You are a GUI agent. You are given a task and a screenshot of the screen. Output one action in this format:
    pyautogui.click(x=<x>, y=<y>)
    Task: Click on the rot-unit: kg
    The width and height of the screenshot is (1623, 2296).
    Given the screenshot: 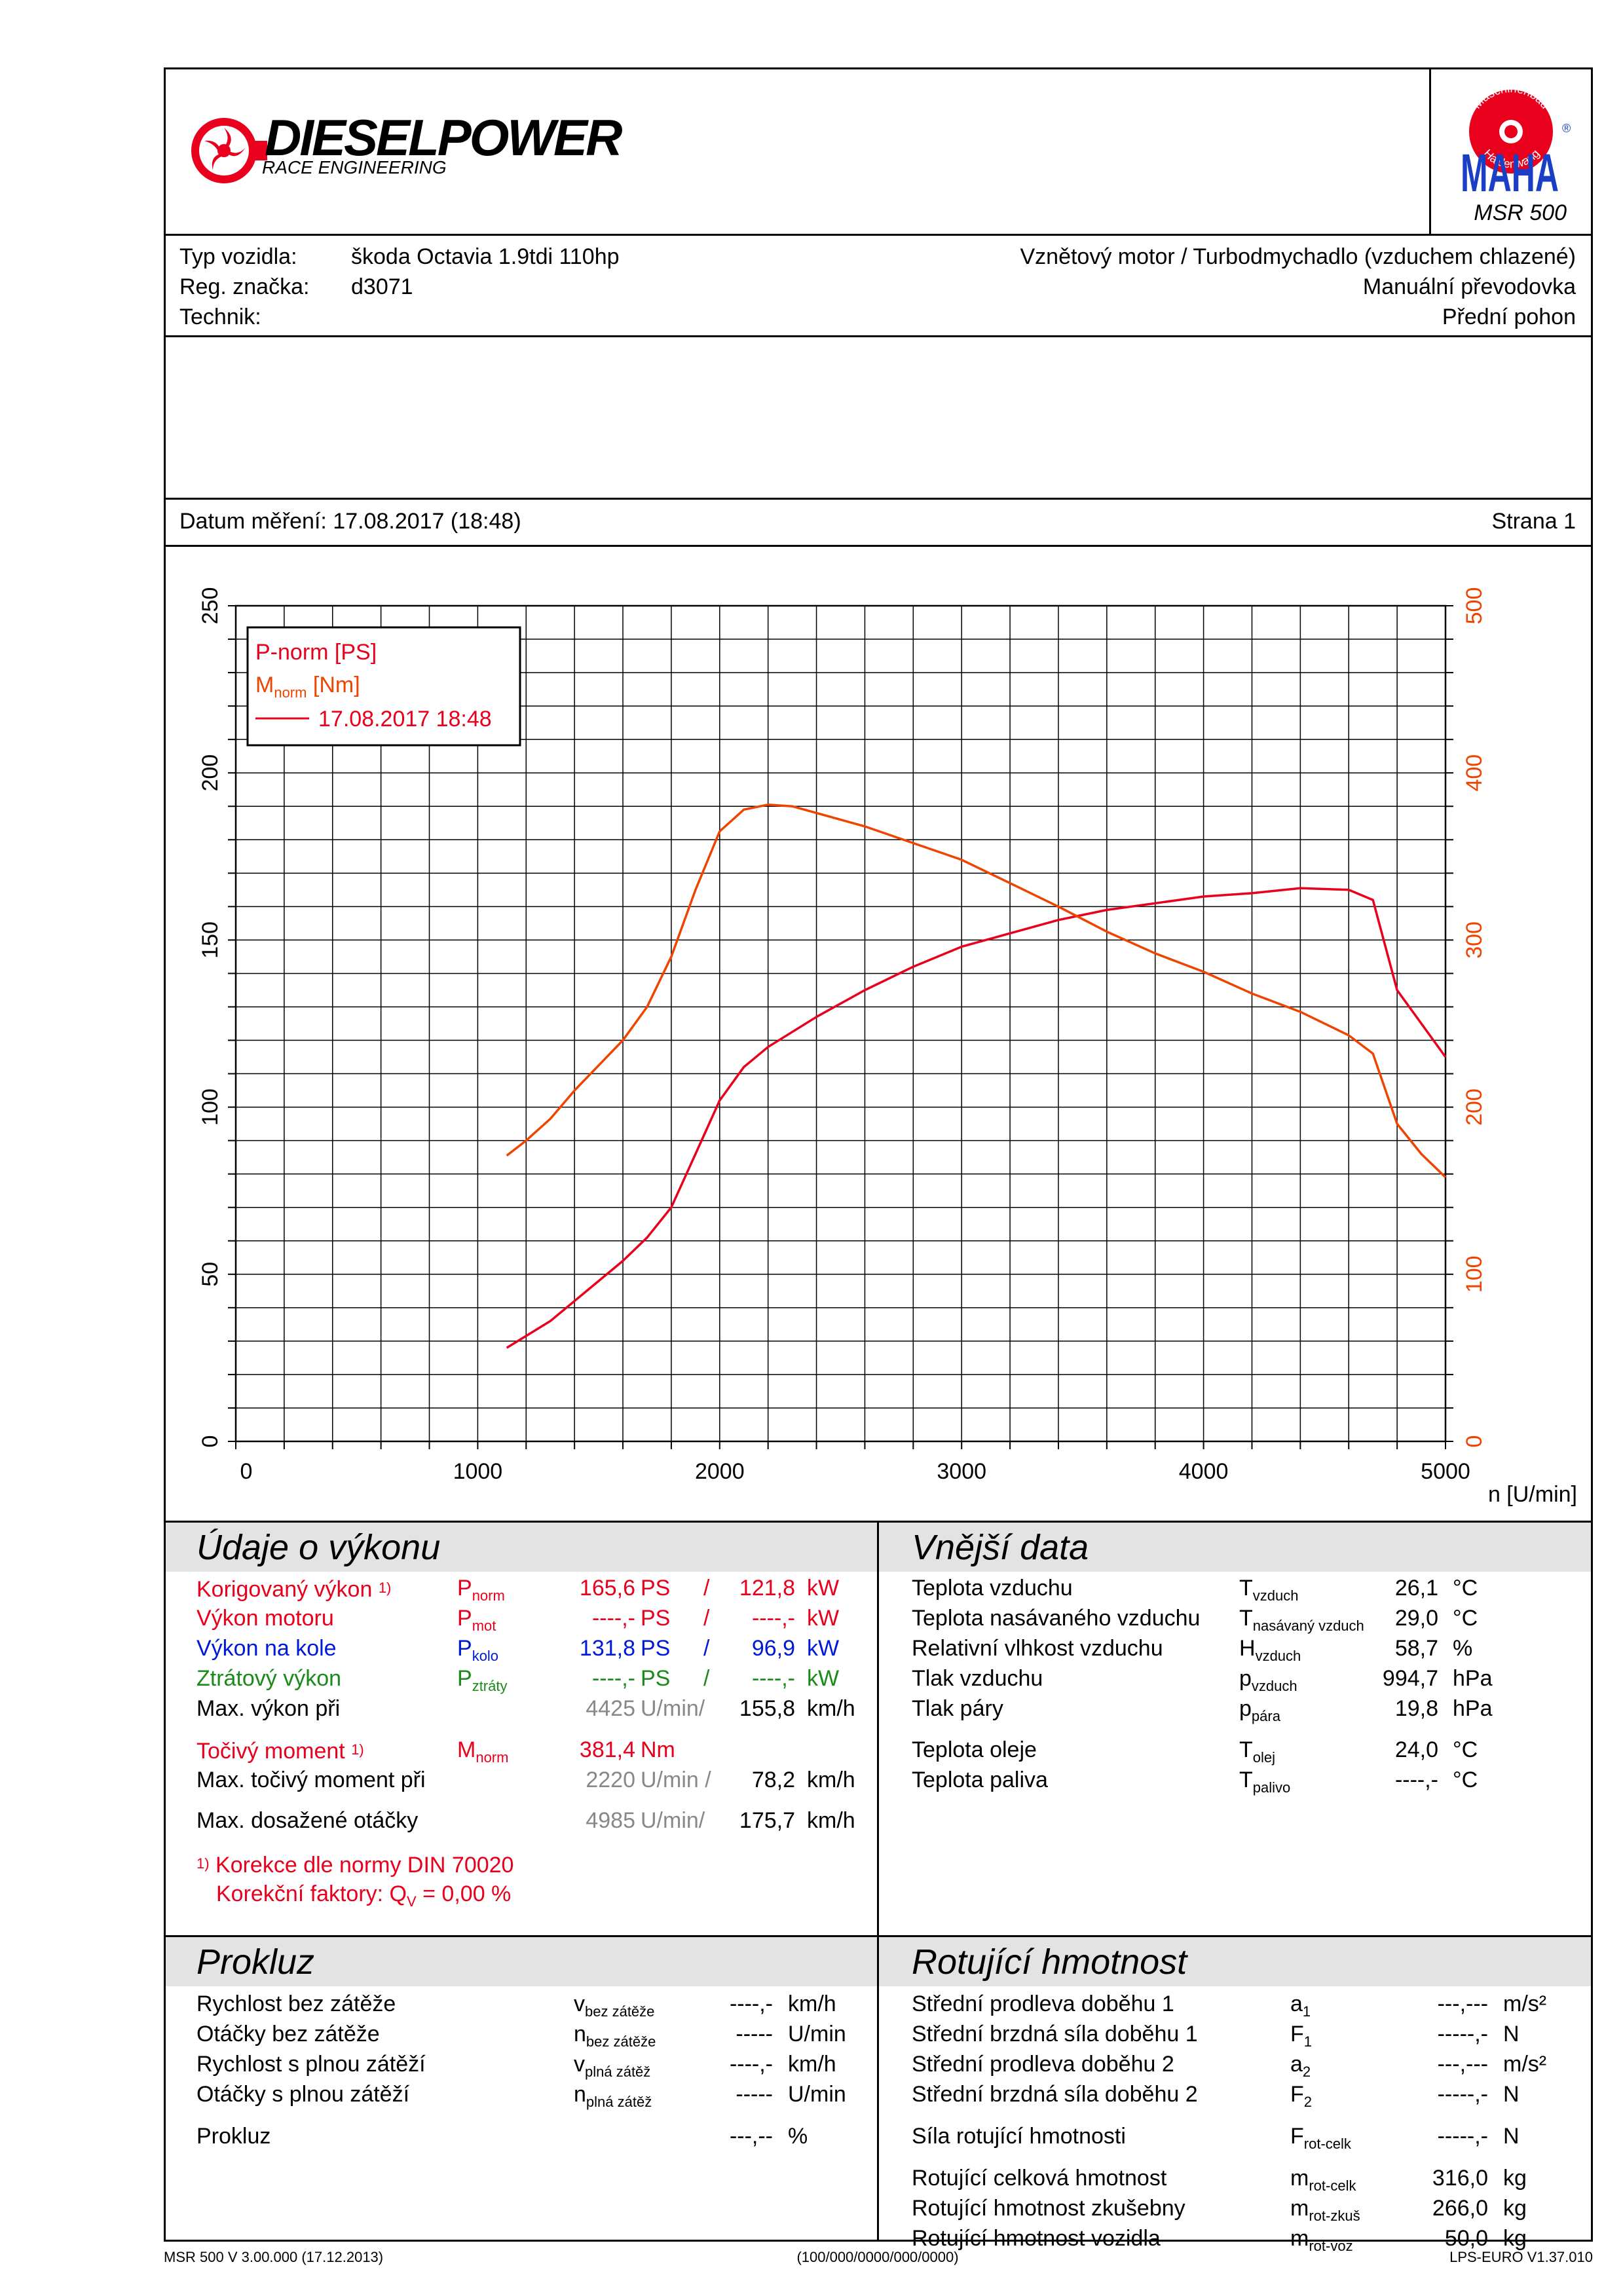 What is the action you would take?
    pyautogui.click(x=1515, y=2208)
    